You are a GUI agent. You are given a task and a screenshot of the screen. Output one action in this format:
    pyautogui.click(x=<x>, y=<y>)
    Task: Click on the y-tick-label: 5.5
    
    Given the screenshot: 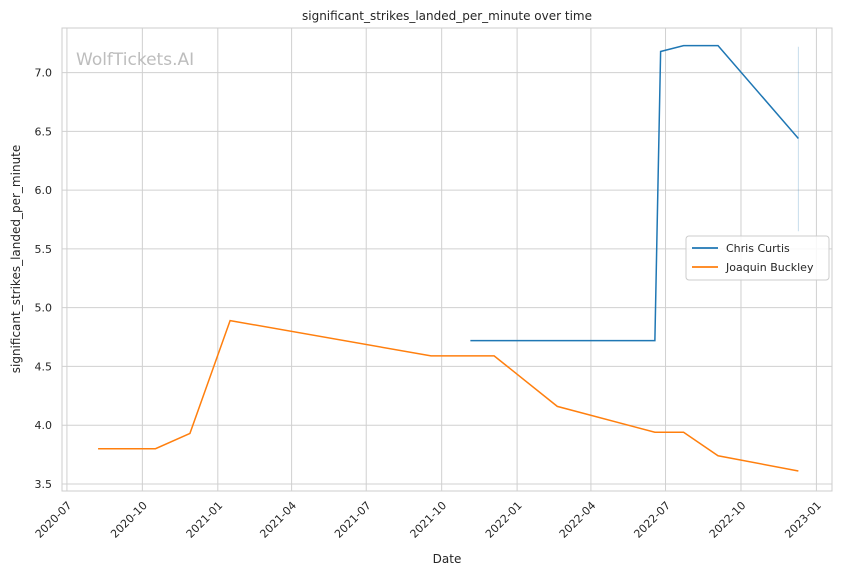 What is the action you would take?
    pyautogui.click(x=44, y=249)
    